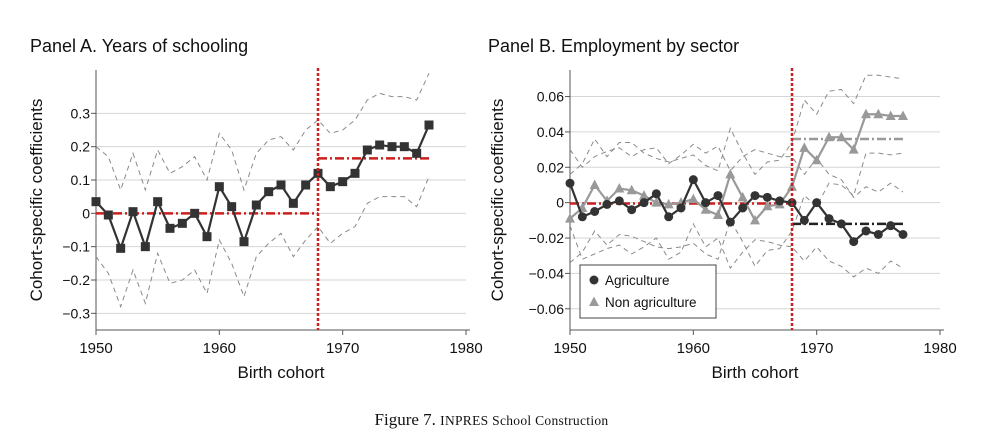 The height and width of the screenshot is (444, 983). I want to click on y-tick-label: −0.04, so click(547, 273).